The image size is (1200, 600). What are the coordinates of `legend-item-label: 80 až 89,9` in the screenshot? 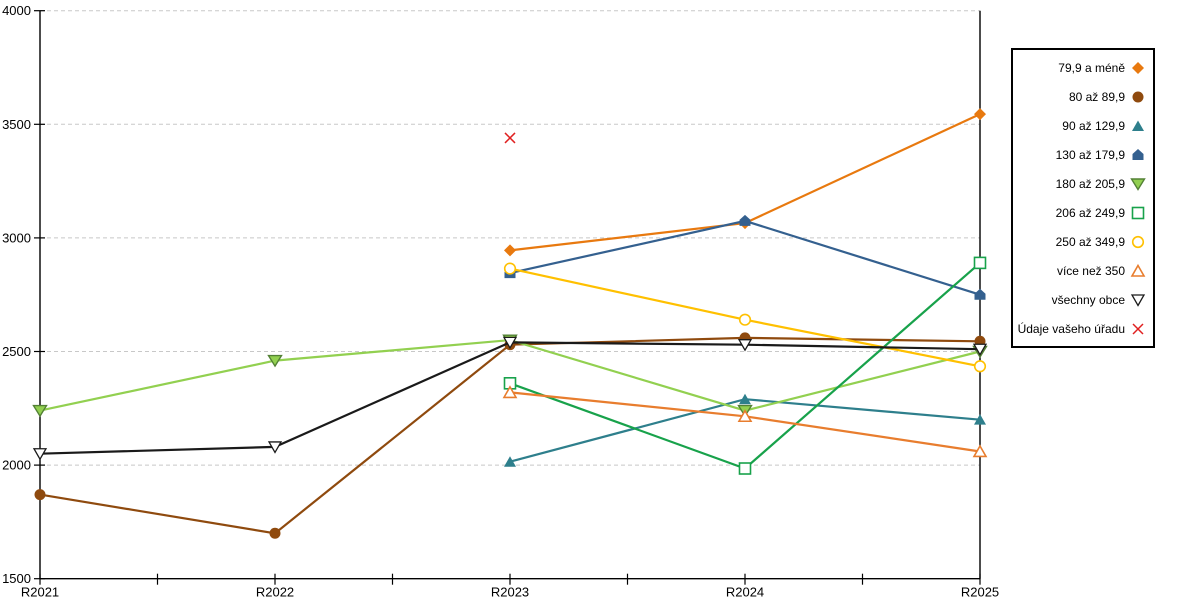 It's located at (1096, 96).